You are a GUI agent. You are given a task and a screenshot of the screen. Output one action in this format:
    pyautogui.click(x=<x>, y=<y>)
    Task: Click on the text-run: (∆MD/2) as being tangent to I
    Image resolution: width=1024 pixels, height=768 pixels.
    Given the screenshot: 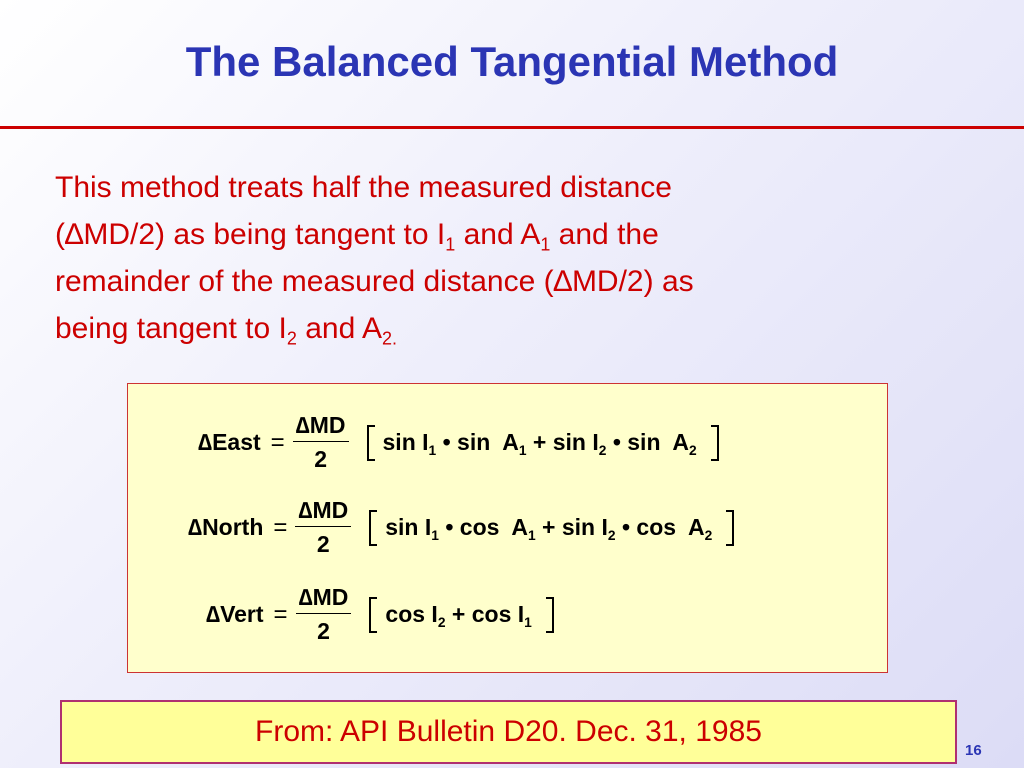 What is the action you would take?
    pyautogui.click(x=250, y=234)
    